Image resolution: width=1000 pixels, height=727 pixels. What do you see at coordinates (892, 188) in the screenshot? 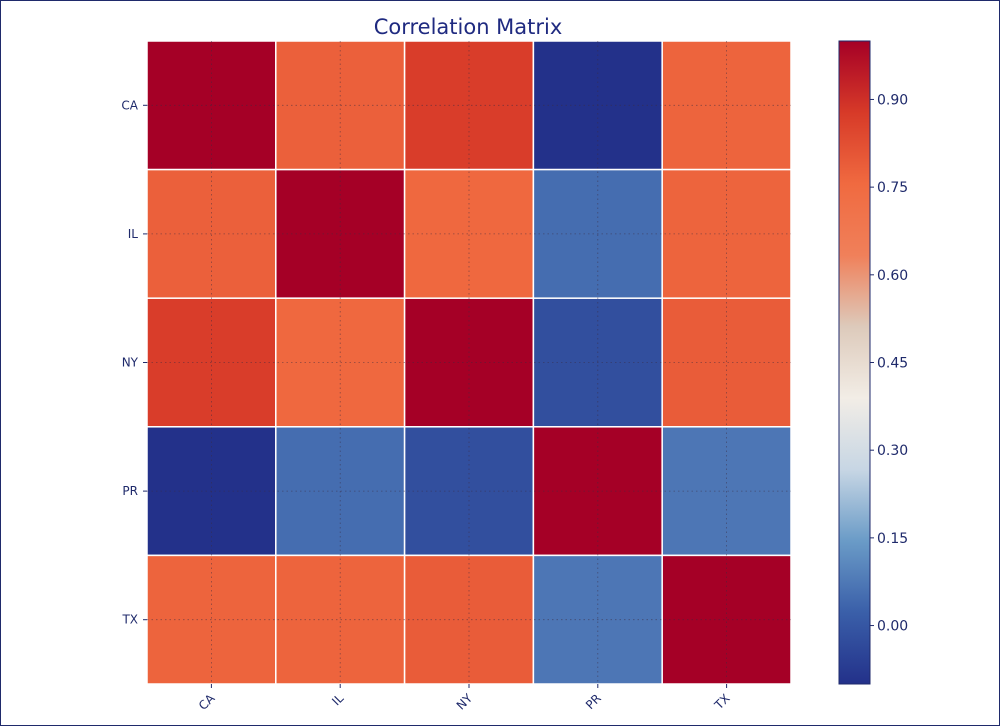
I see `colorbar-tick-label: 0.75` at bounding box center [892, 188].